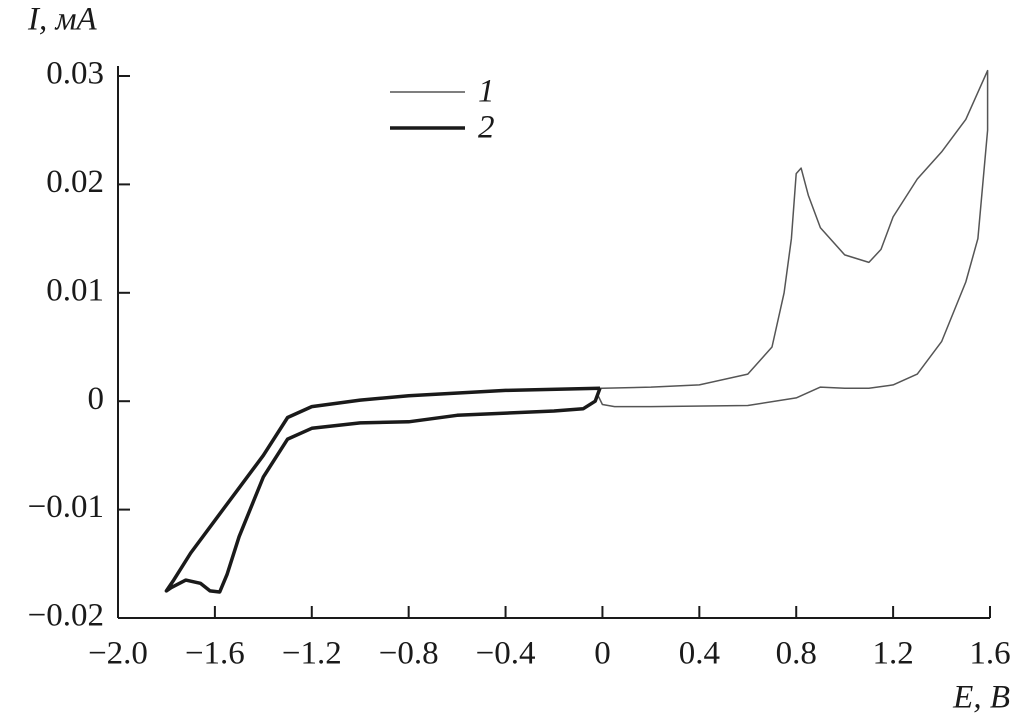 Image resolution: width=1017 pixels, height=725 pixels. I want to click on x-axis-title: E, В, so click(981, 698).